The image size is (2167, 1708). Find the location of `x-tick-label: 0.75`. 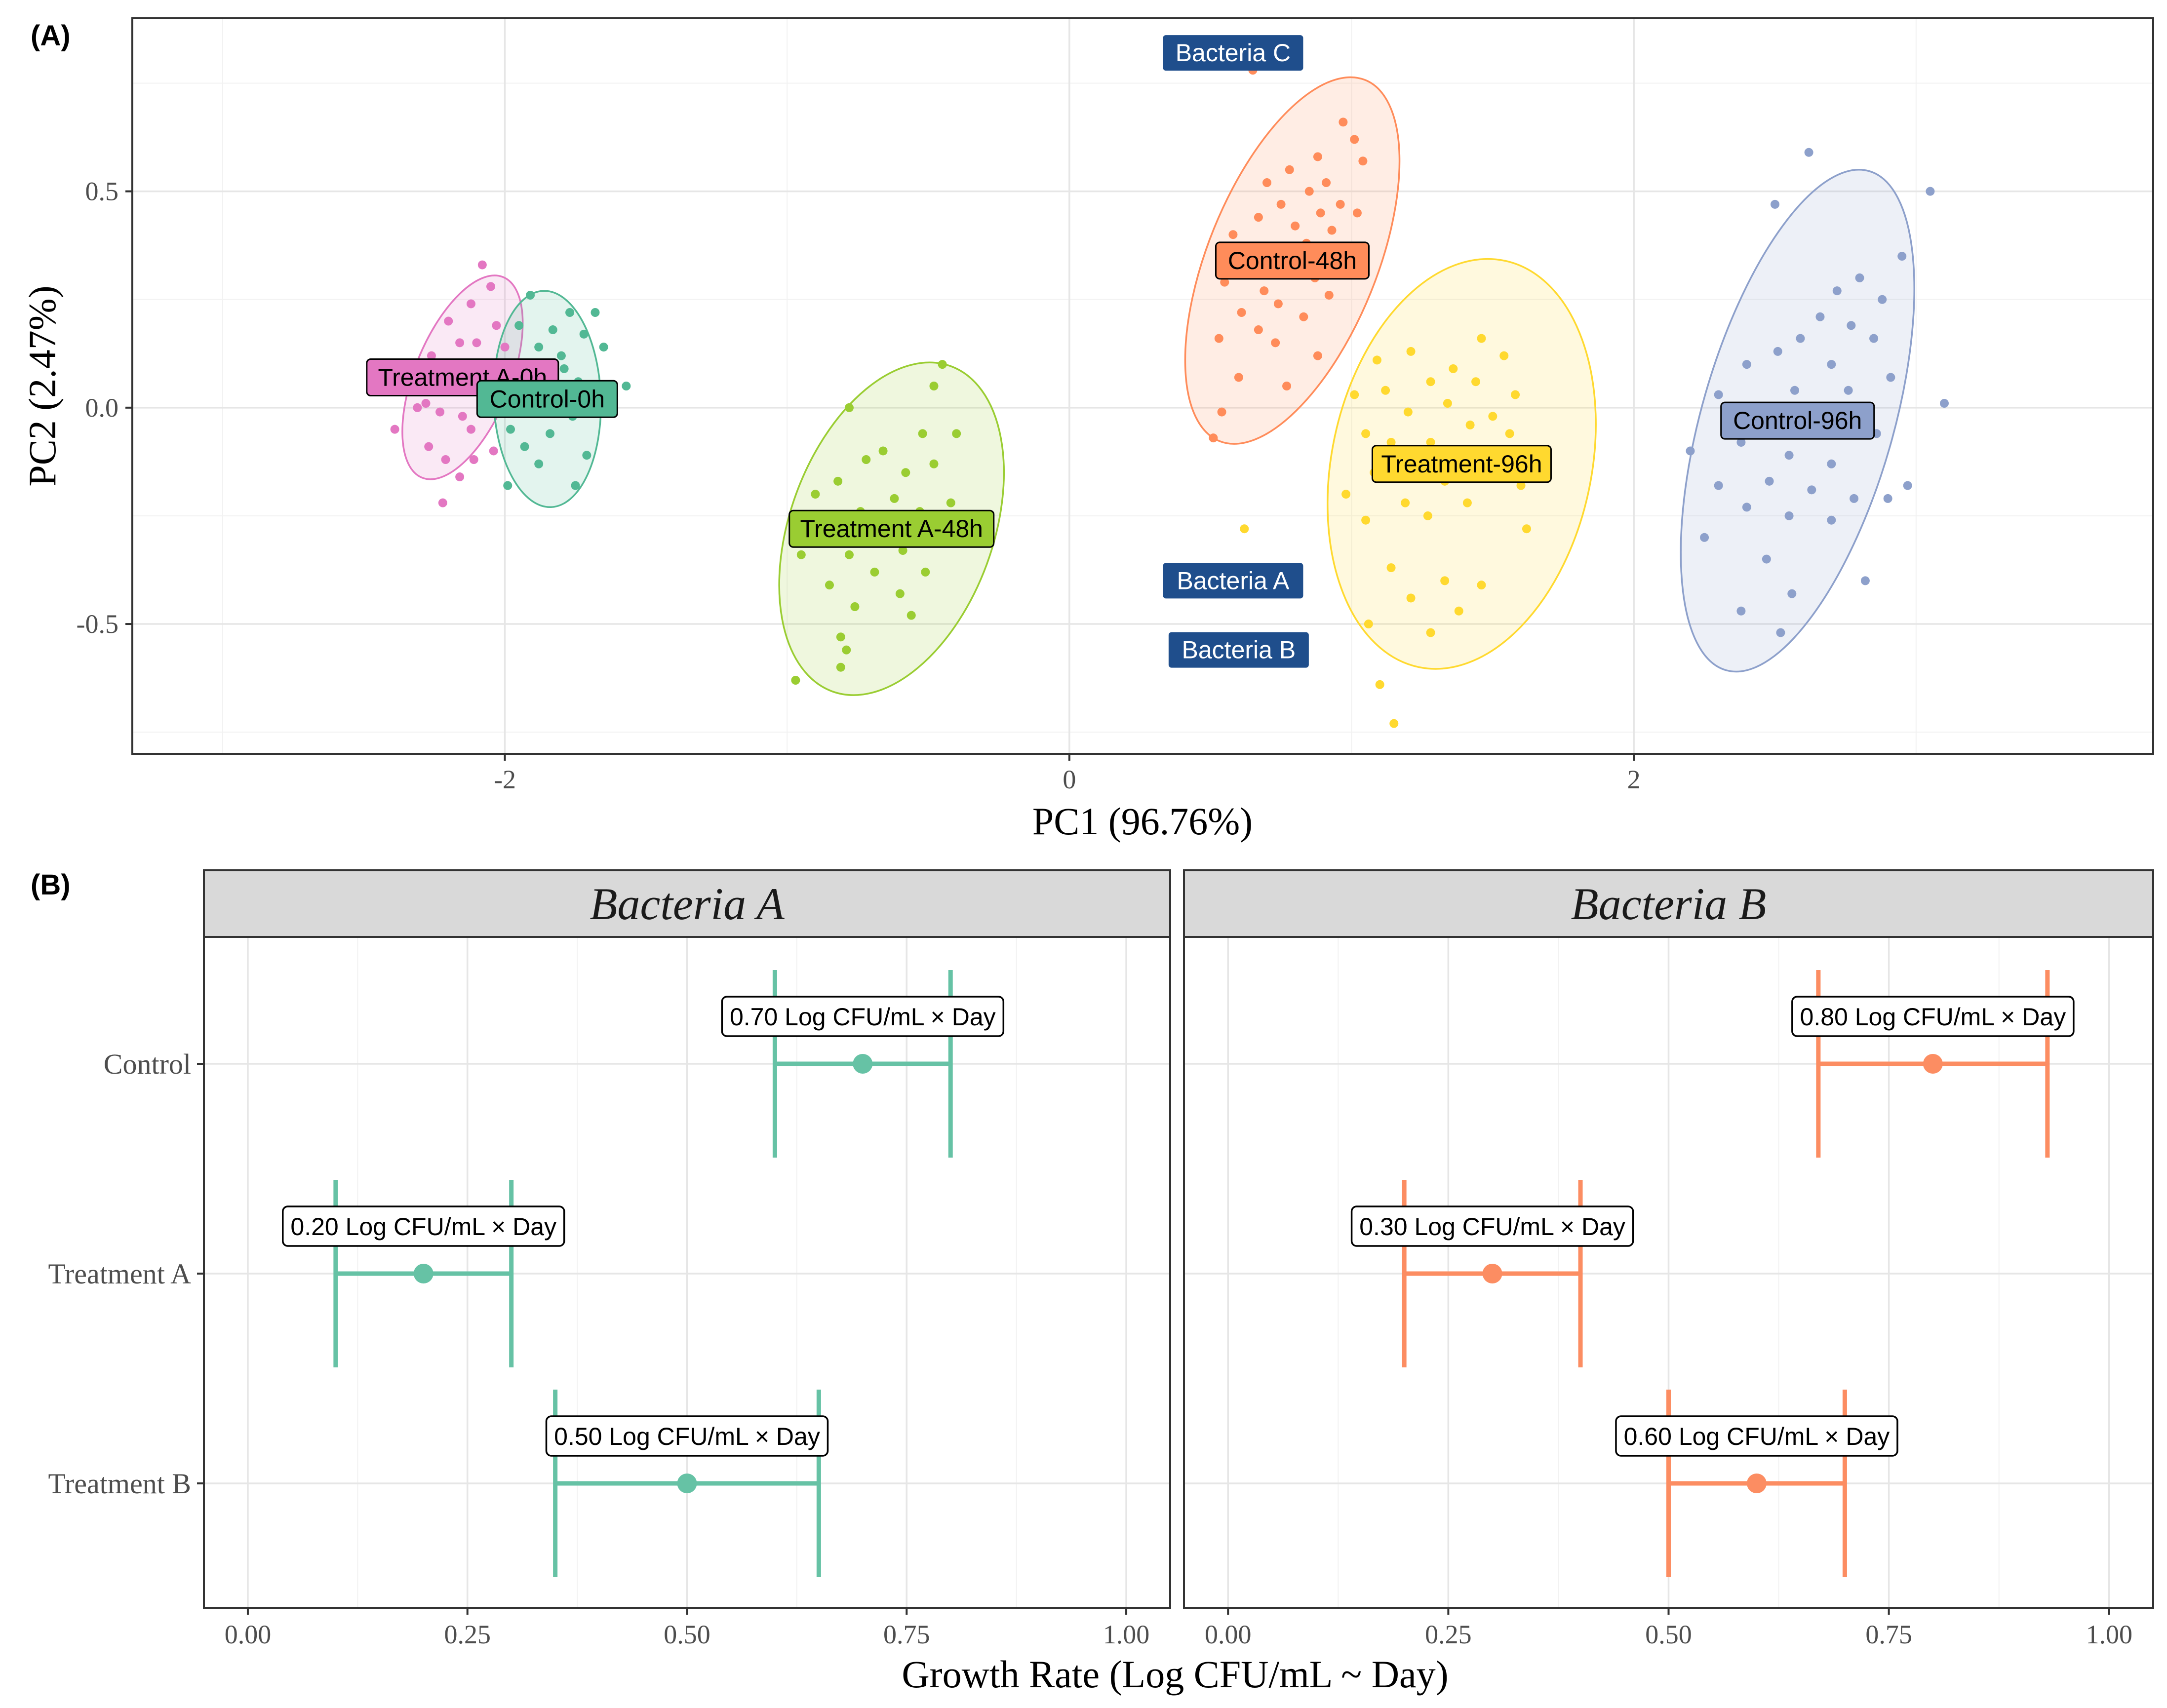

x-tick-label: 0.75 is located at coordinates (1888, 1634).